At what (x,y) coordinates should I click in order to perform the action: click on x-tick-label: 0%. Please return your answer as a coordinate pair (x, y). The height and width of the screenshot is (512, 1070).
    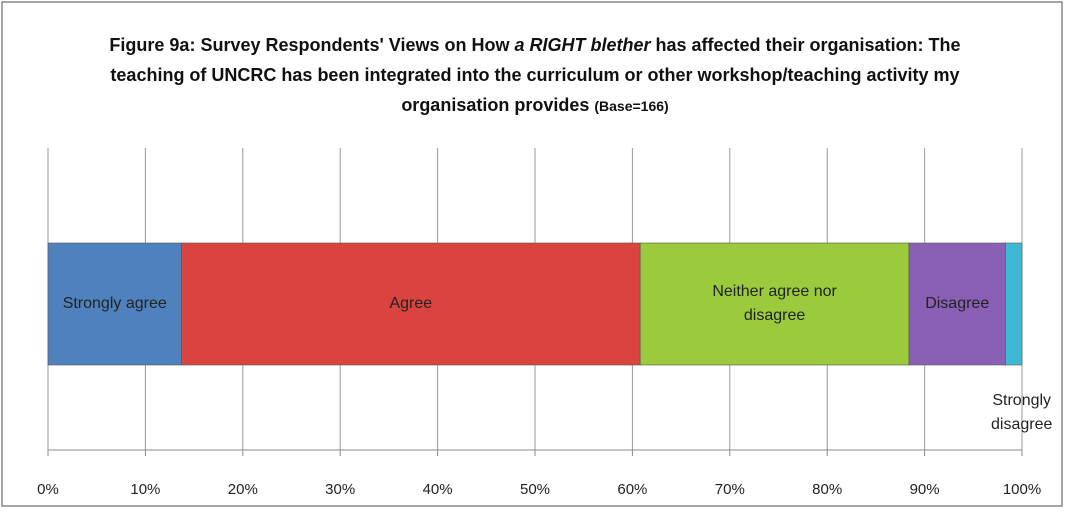
    Looking at the image, I should click on (48, 489).